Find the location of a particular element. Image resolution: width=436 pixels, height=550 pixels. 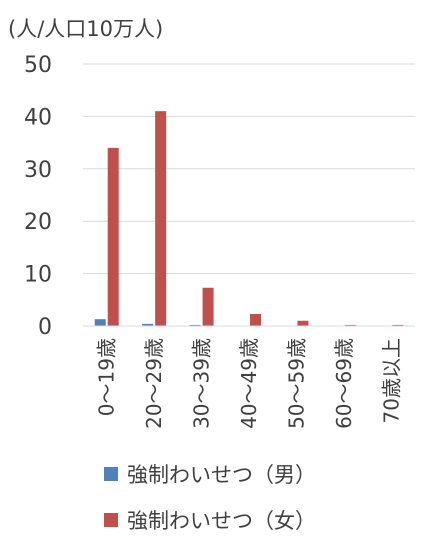

y-axis-label: (人/人口10万人) is located at coordinates (85, 29).